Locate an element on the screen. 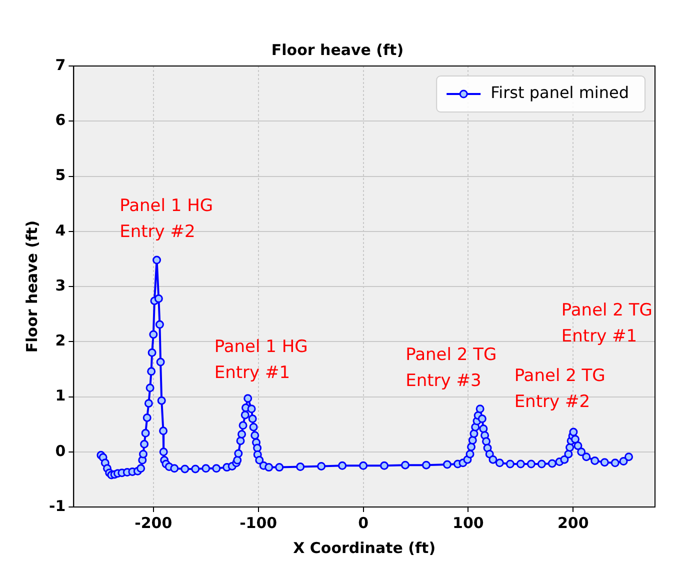 The width and height of the screenshot is (677, 588). annotation: Panel 2 TG Entry #2 is located at coordinates (560, 389).